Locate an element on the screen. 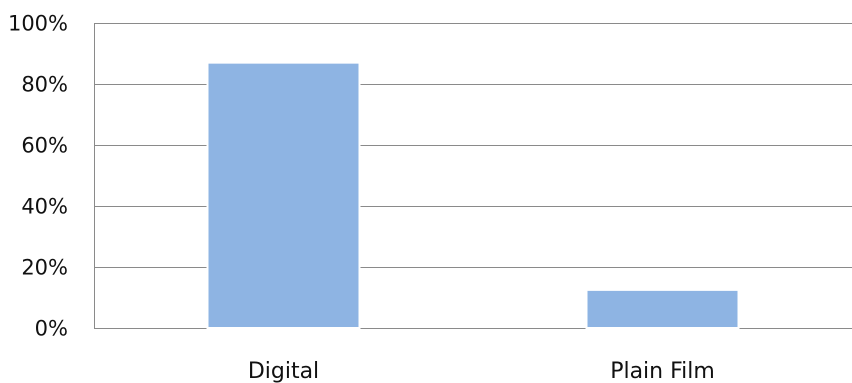  bar-digital is located at coordinates (283, 195).